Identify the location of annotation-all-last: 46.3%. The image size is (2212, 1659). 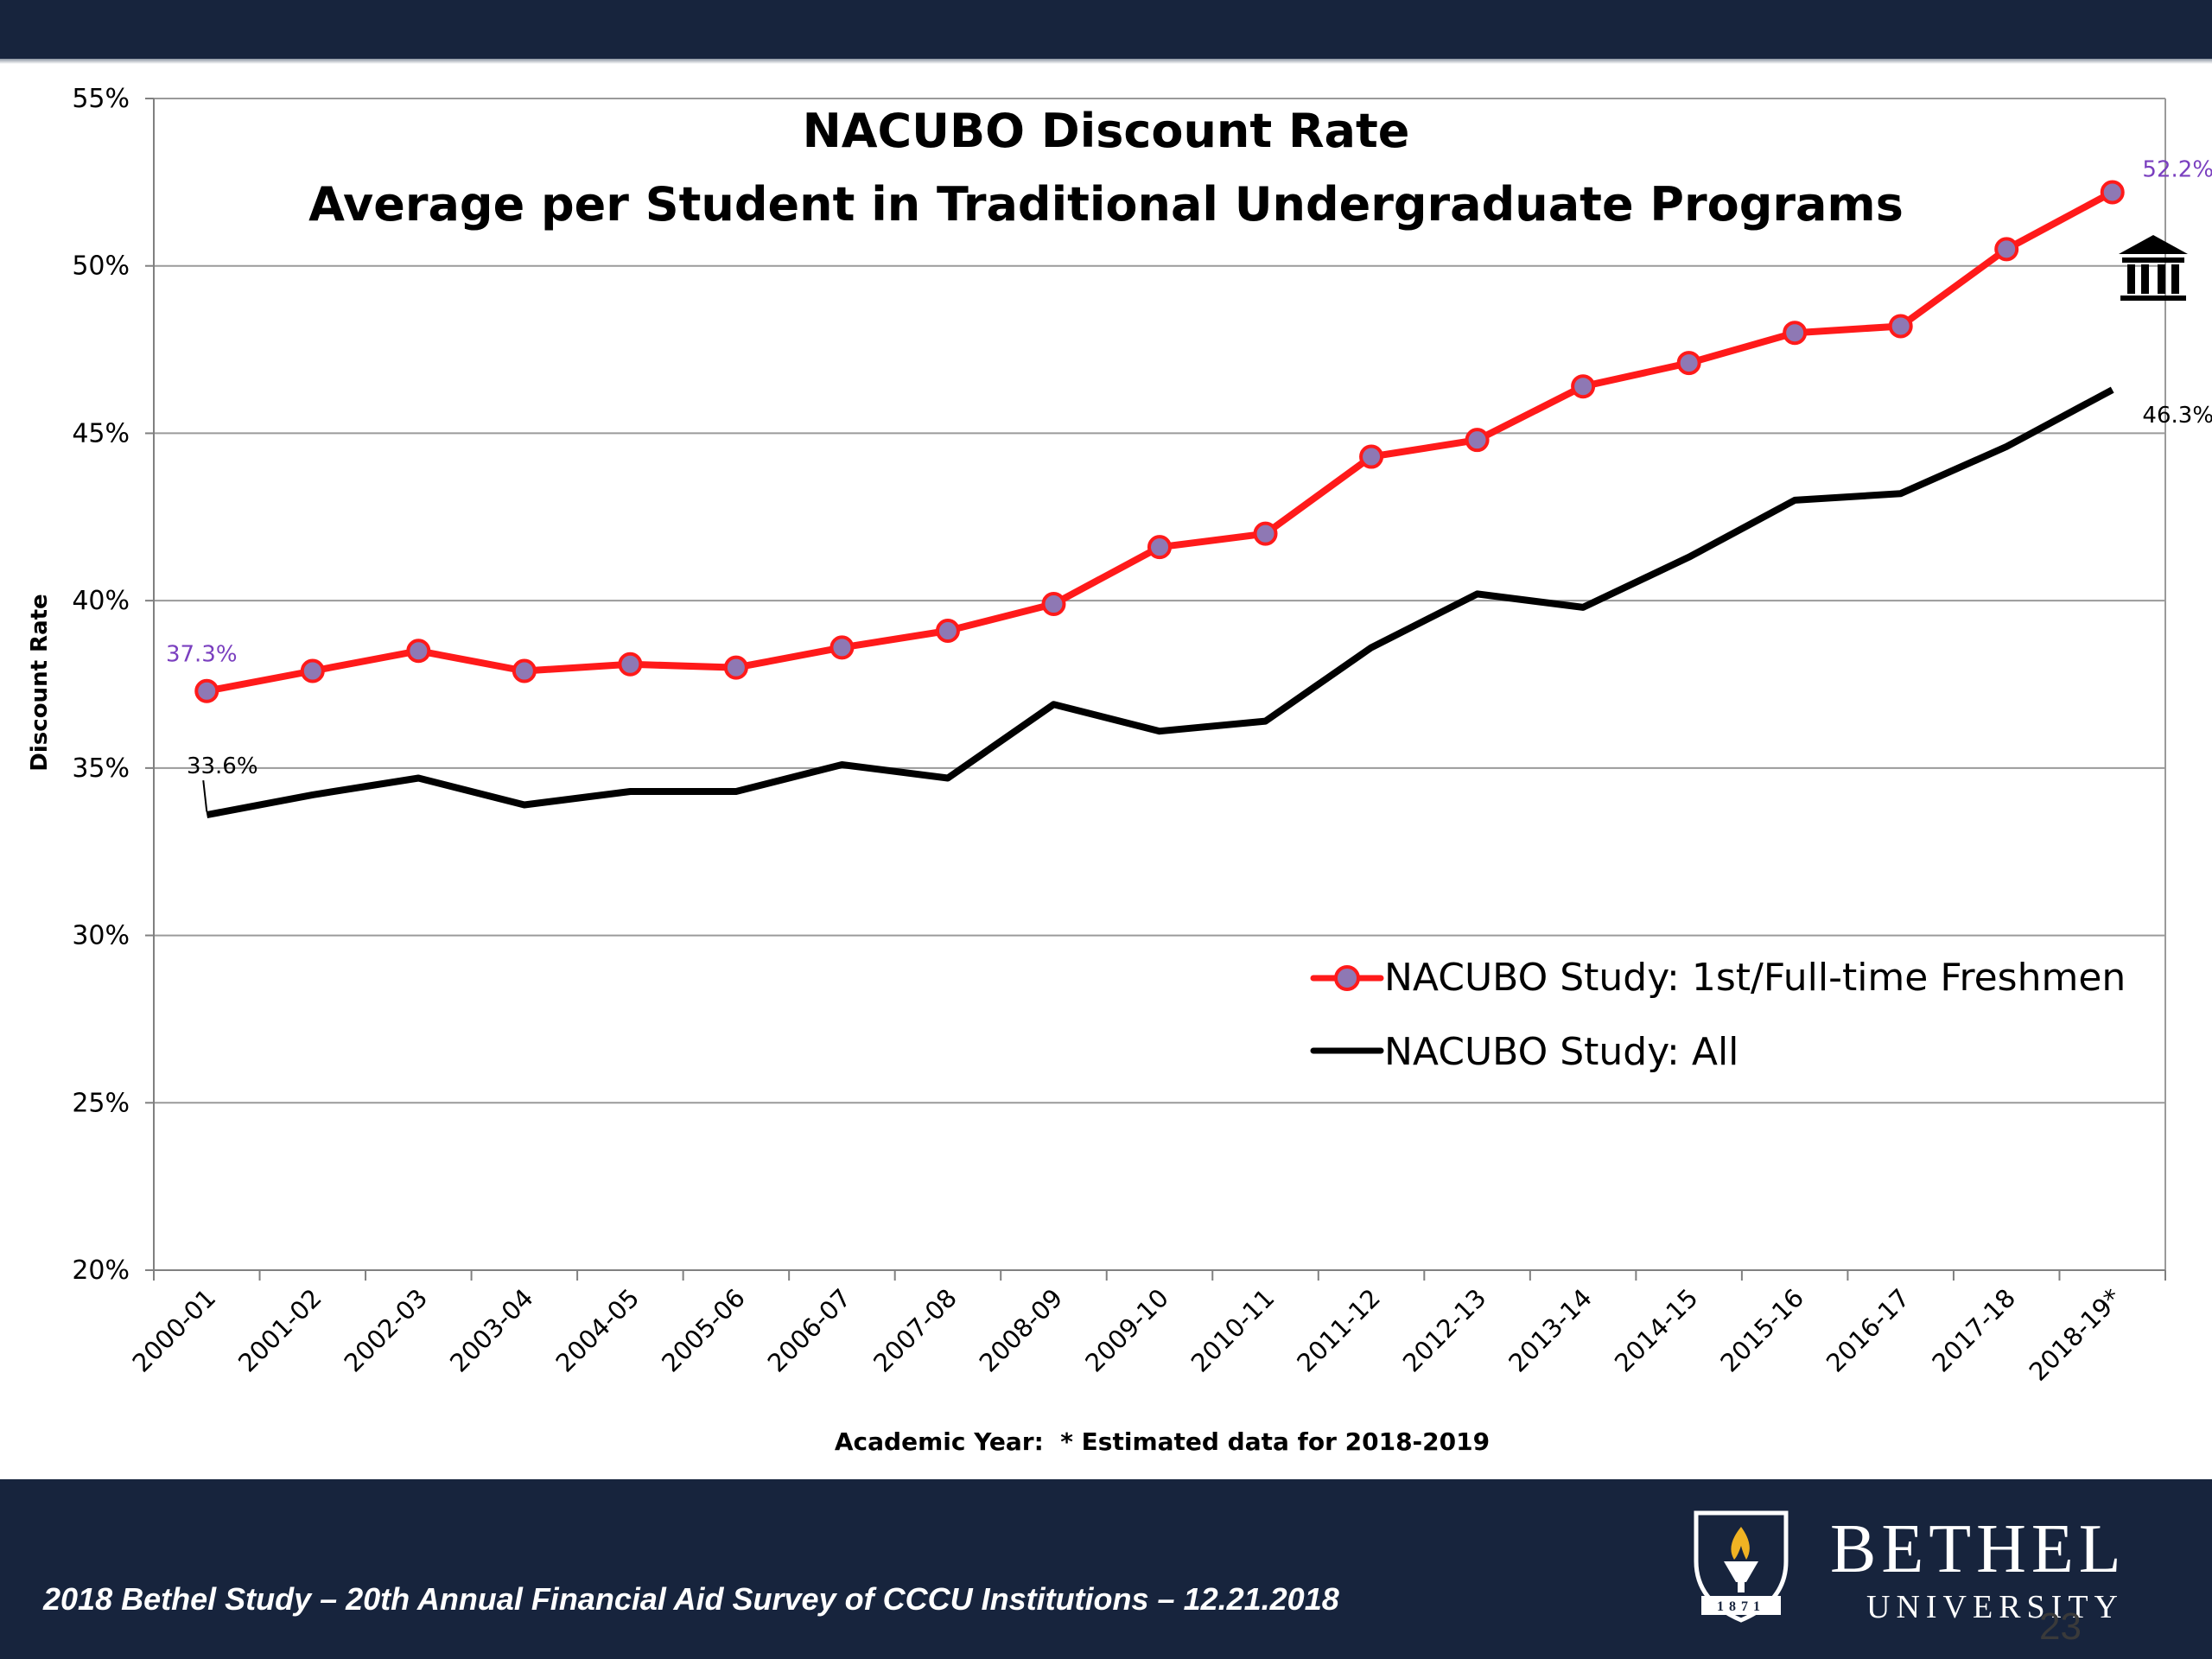
(2177, 416).